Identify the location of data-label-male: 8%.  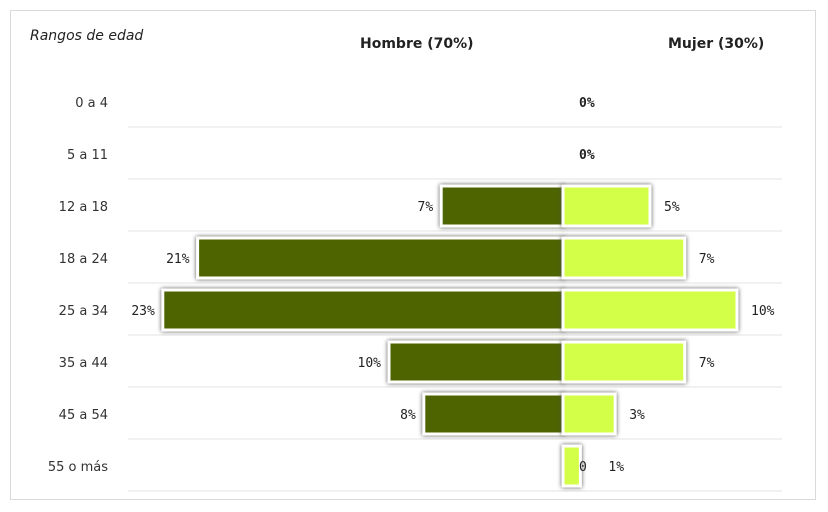
(408, 415).